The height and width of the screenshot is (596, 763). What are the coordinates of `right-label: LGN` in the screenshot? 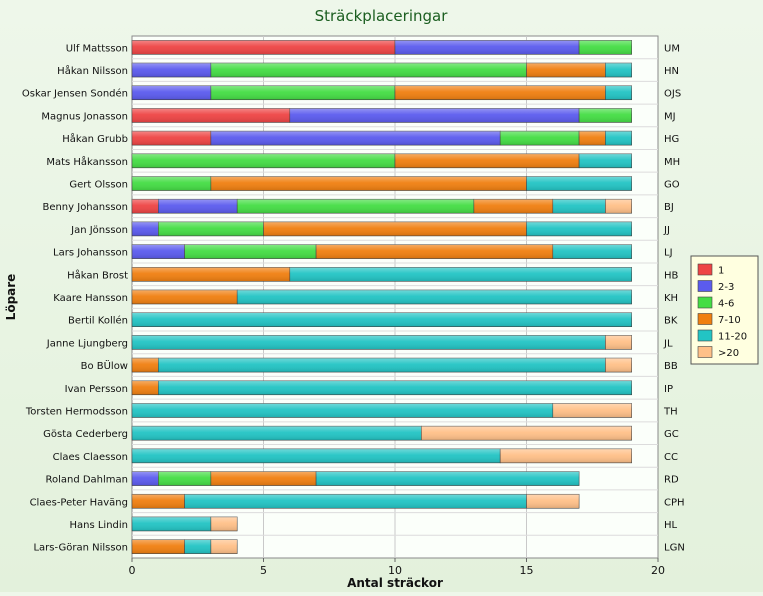 It's located at (674, 548).